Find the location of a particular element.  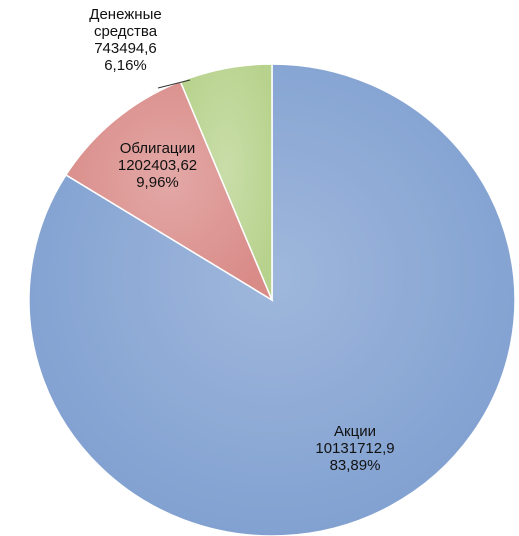

value-label: 10131712,9 is located at coordinates (355, 448).